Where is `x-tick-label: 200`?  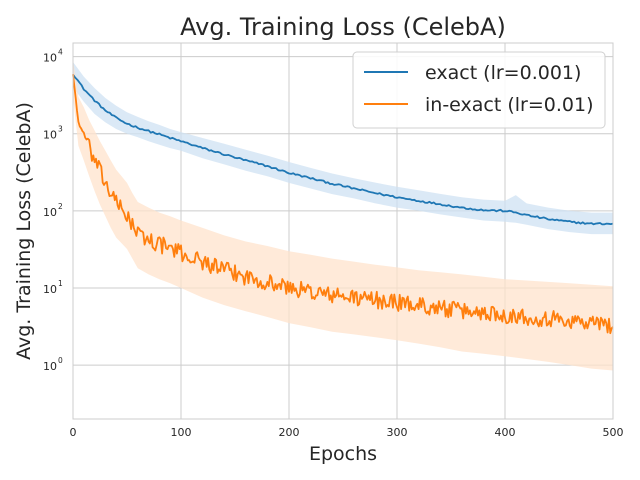
x-tick-label: 200 is located at coordinates (289, 432).